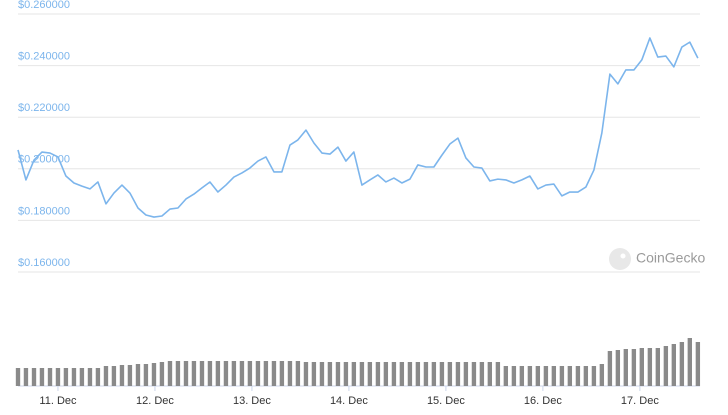  What do you see at coordinates (44, 5) in the screenshot?
I see `y-tick-label: $0.260000` at bounding box center [44, 5].